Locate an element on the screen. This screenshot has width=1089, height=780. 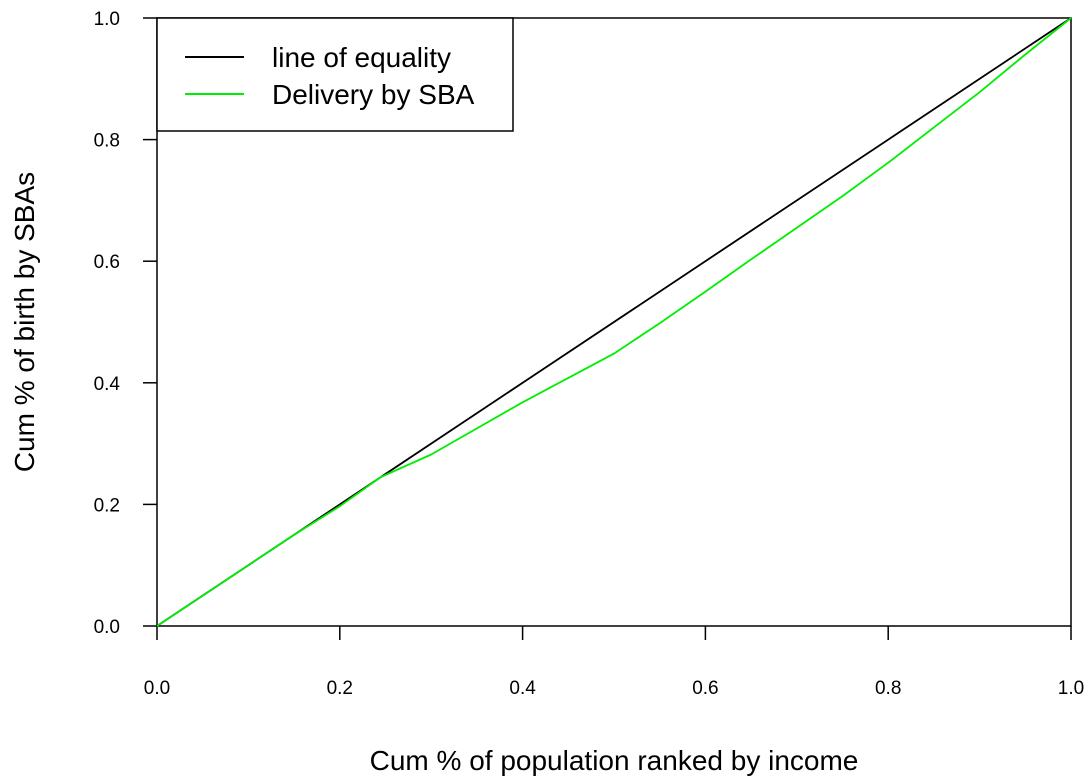
legend: line of equality Delivery by SBA is located at coordinates (335, 74).